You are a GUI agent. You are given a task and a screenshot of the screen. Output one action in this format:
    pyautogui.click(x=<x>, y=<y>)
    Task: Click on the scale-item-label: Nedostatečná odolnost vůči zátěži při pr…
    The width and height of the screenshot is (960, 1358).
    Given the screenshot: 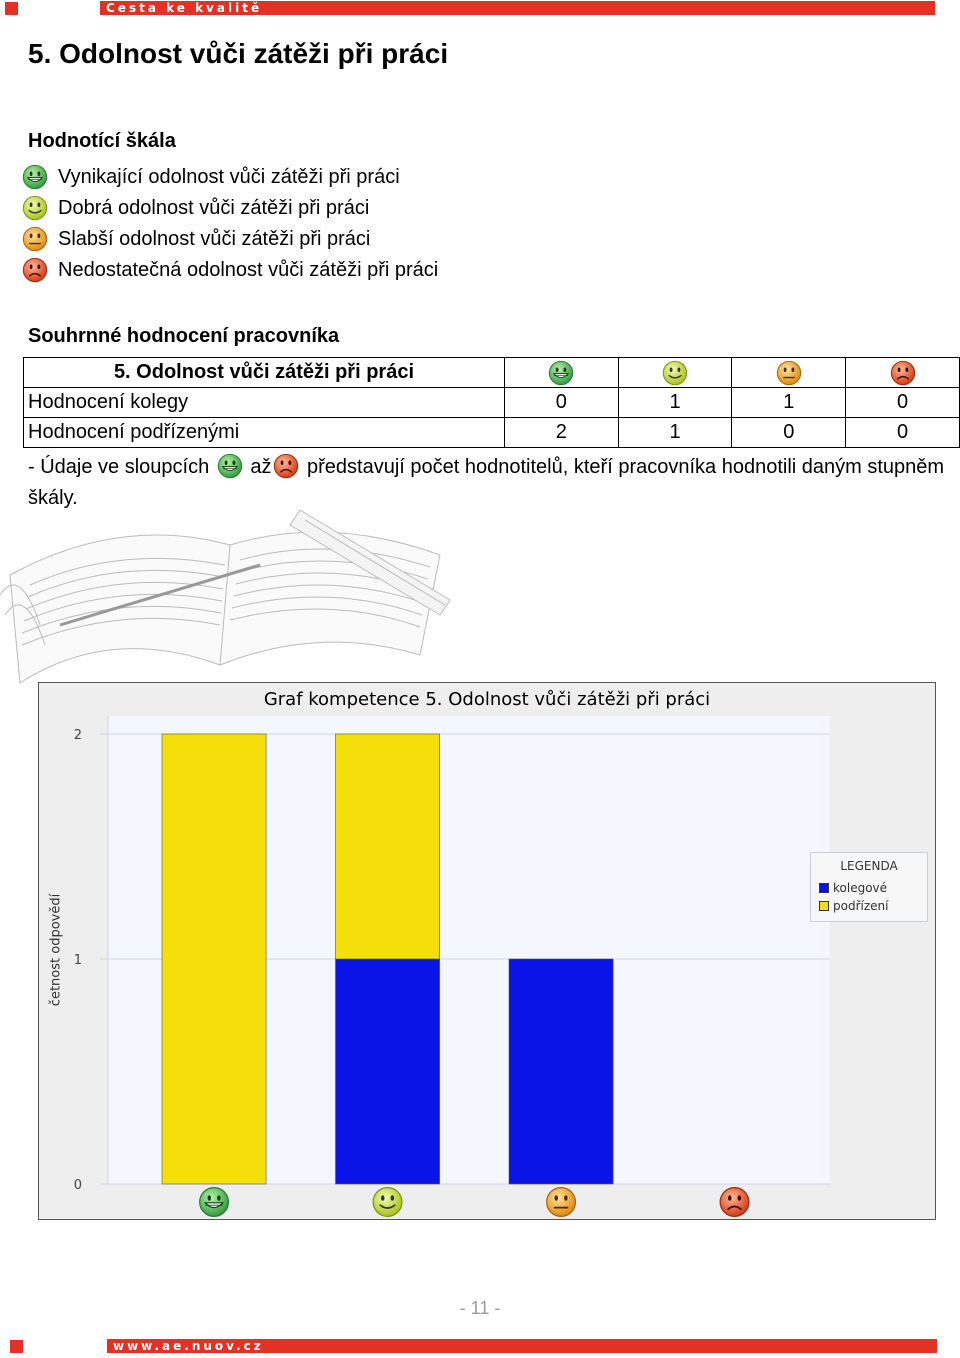 What is the action you would take?
    pyautogui.click(x=248, y=269)
    